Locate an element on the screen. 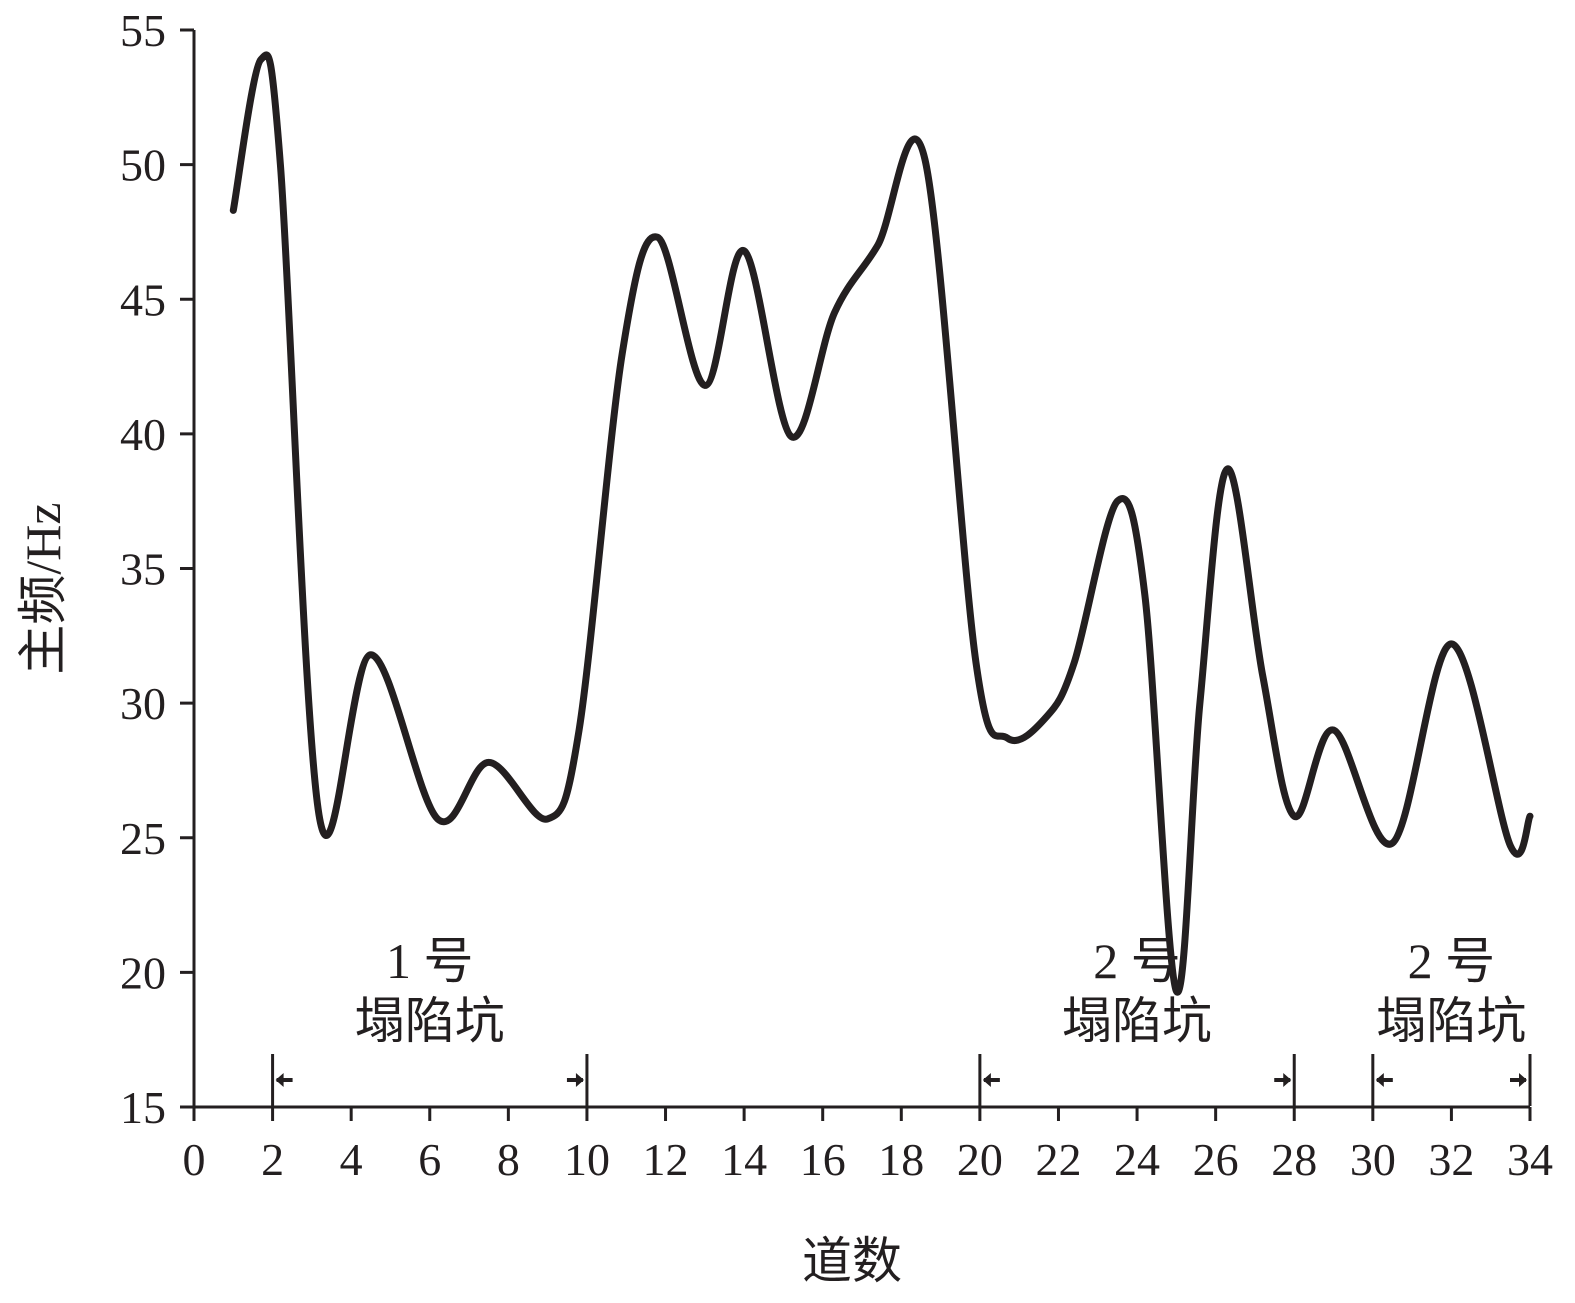  y-tick-label: 35 is located at coordinates (143, 569).